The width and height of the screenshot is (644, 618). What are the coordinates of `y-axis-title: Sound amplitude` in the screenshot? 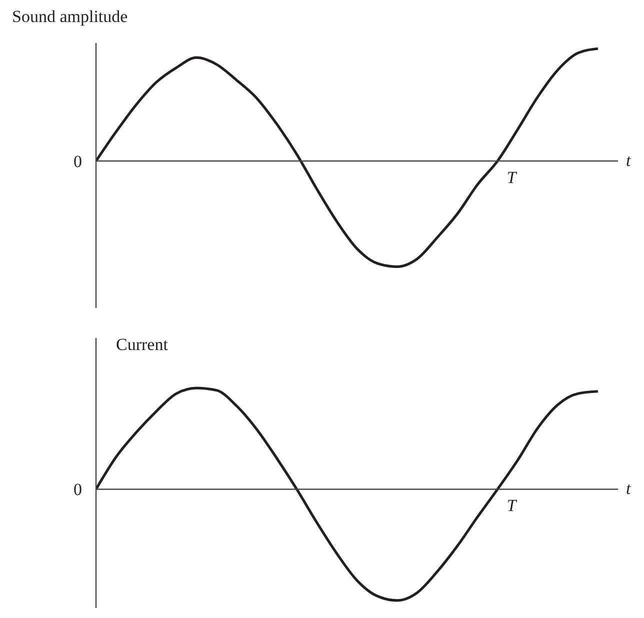 It's located at (70, 16).